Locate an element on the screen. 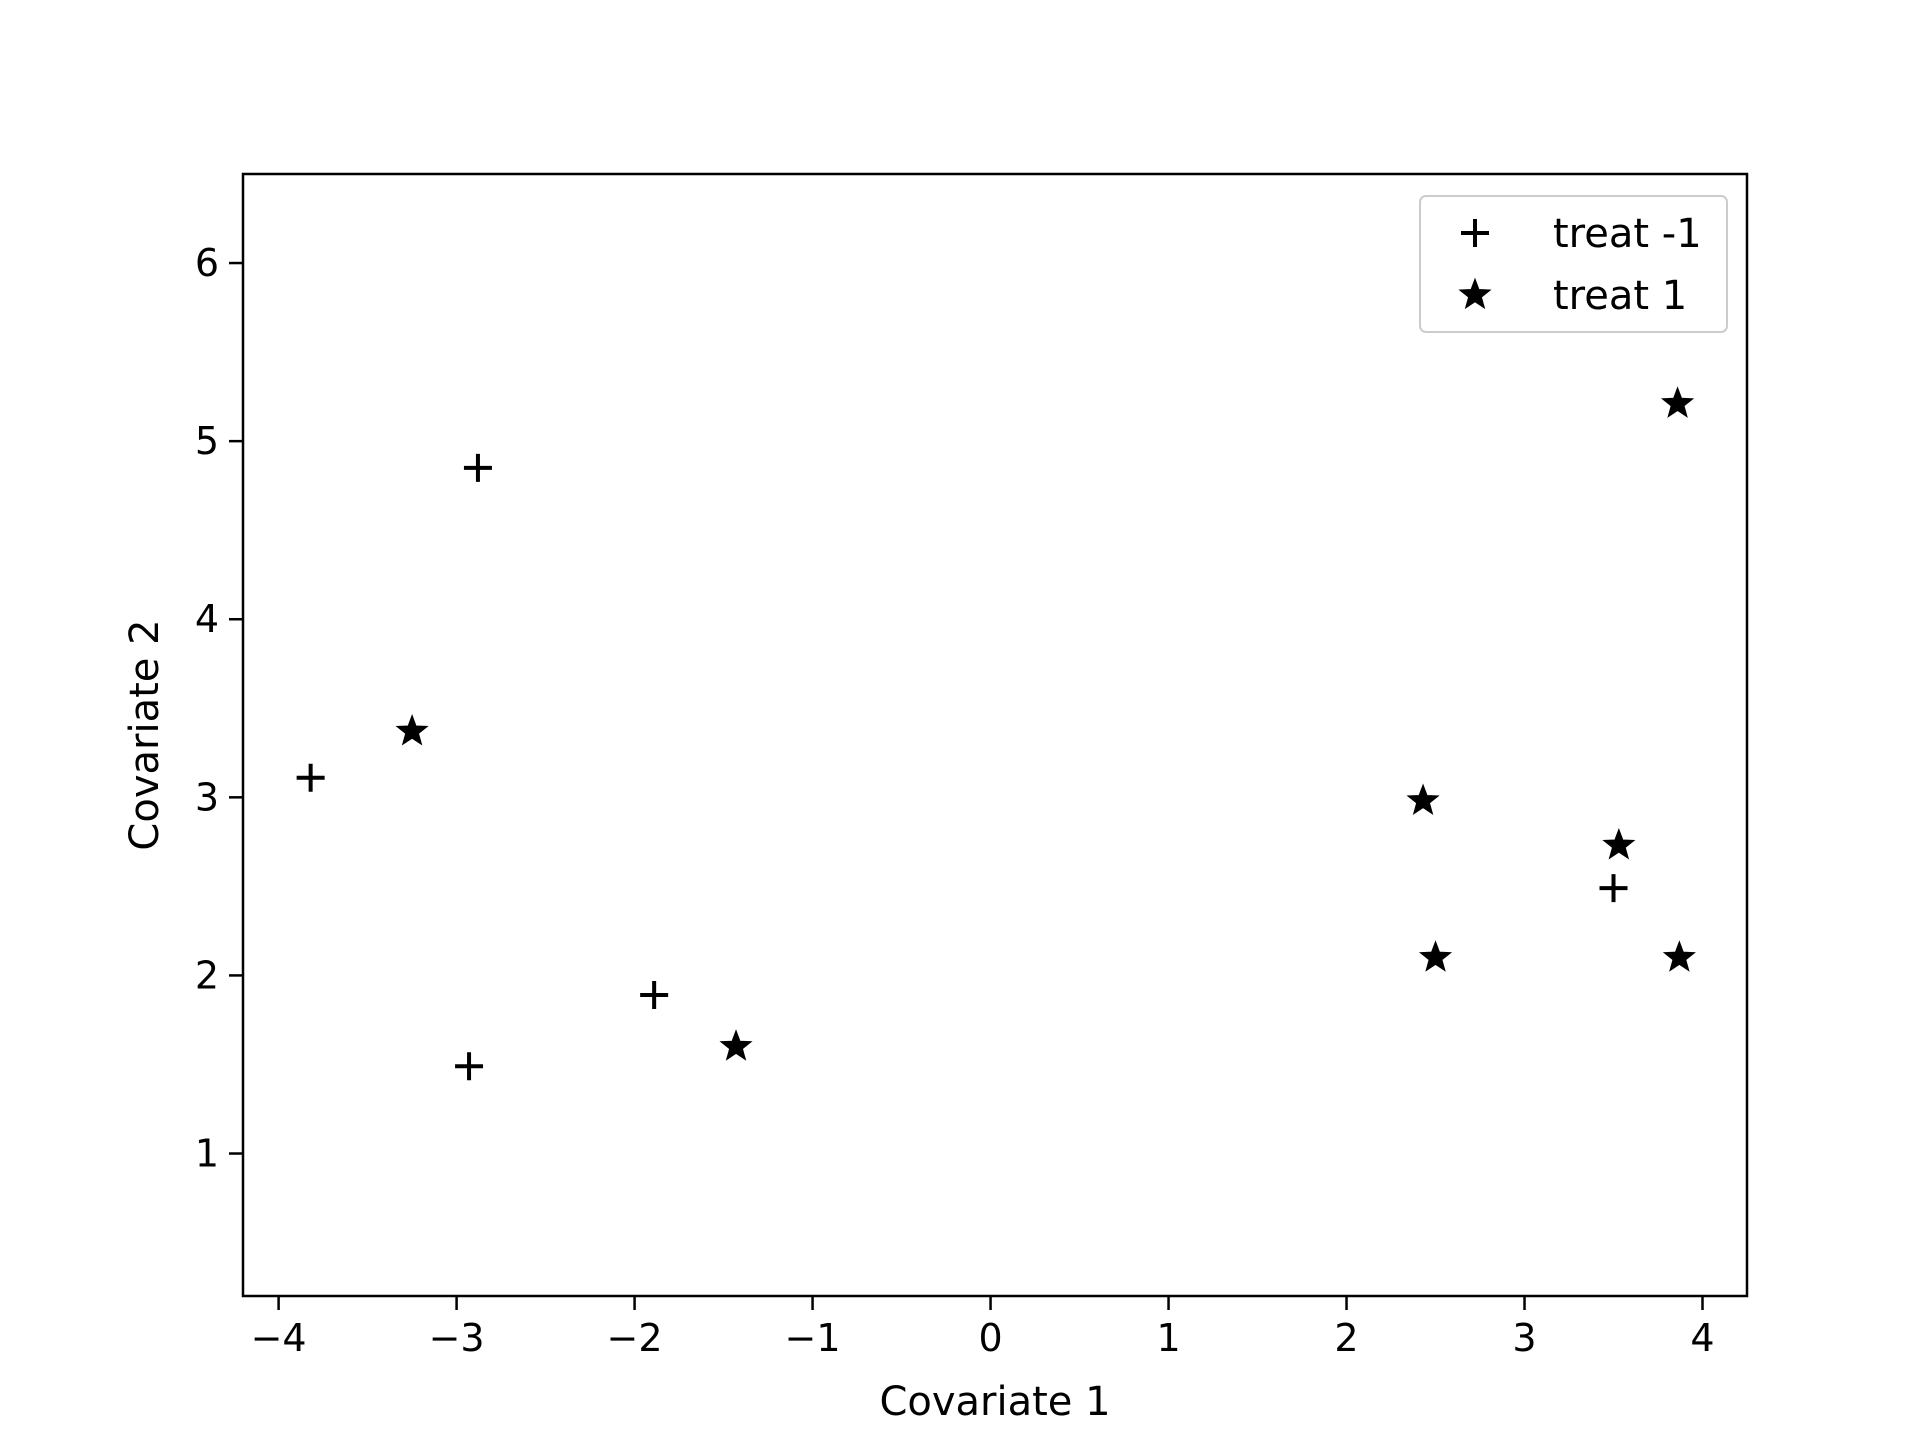 The image size is (1920, 1440). legend-marker-star is located at coordinates (1475, 293).